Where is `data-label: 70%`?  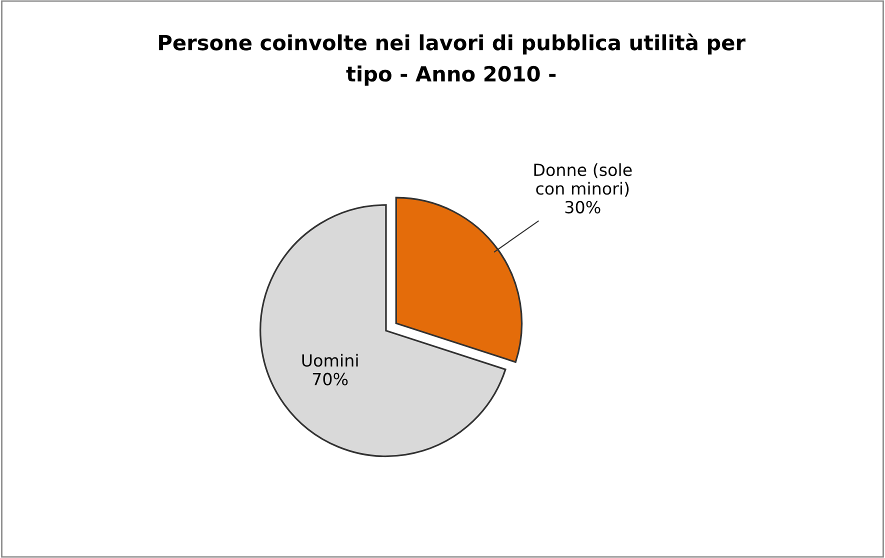 data-label: 70% is located at coordinates (330, 379).